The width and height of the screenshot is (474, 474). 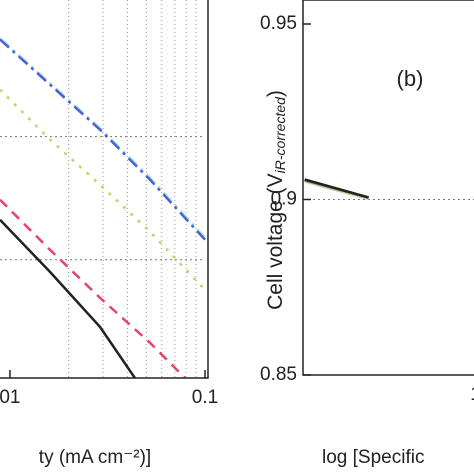 I want to click on y-tick-label: 0.9, so click(x=284, y=199).